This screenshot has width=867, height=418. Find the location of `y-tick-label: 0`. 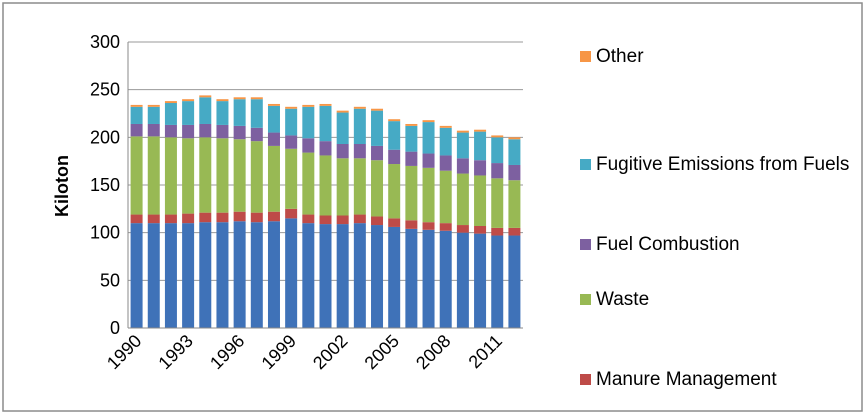

y-tick-label: 0 is located at coordinates (115, 328).